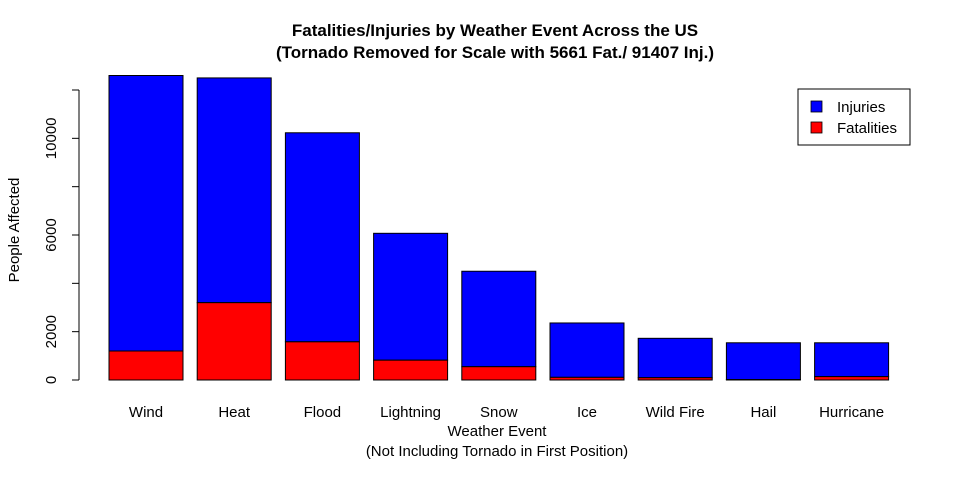  Describe the element at coordinates (411, 370) in the screenshot. I see `bar-fatalities-lightning` at that location.